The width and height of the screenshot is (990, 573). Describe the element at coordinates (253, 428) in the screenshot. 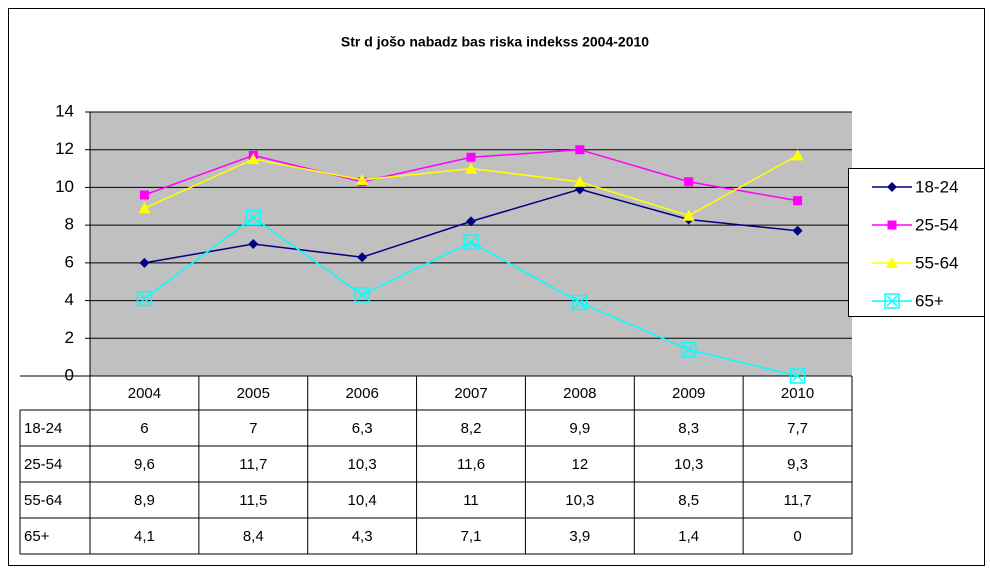

I see `table-cell: 7` at that location.